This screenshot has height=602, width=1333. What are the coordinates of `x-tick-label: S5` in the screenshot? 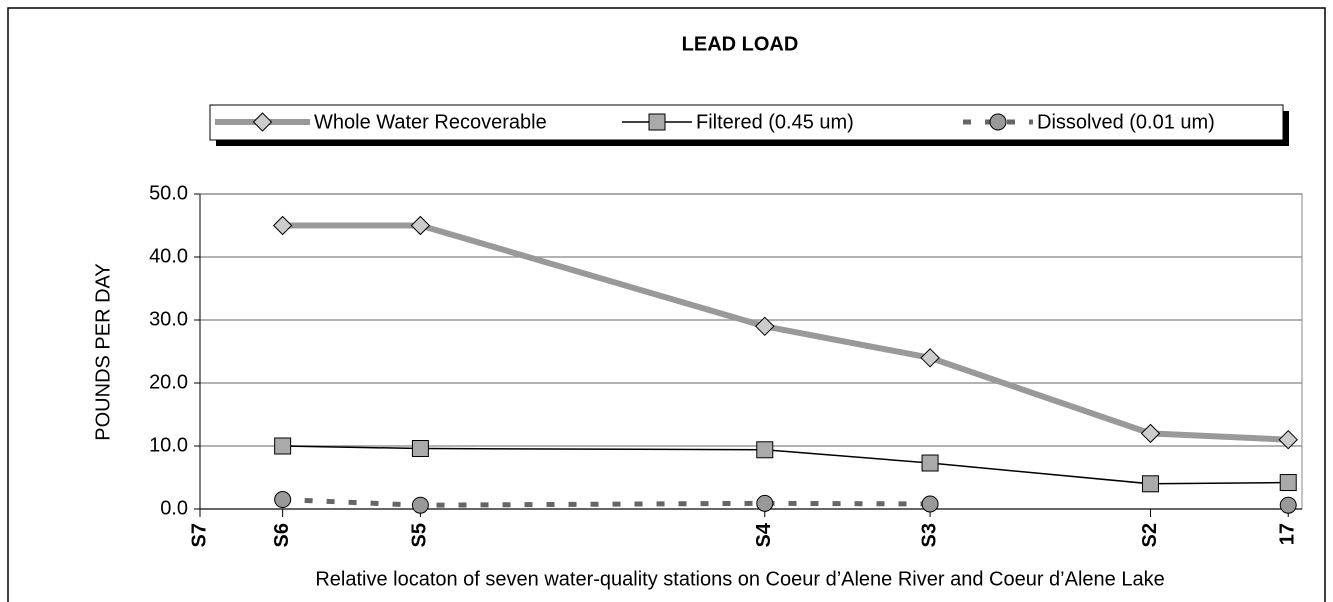 It's located at (420, 535).